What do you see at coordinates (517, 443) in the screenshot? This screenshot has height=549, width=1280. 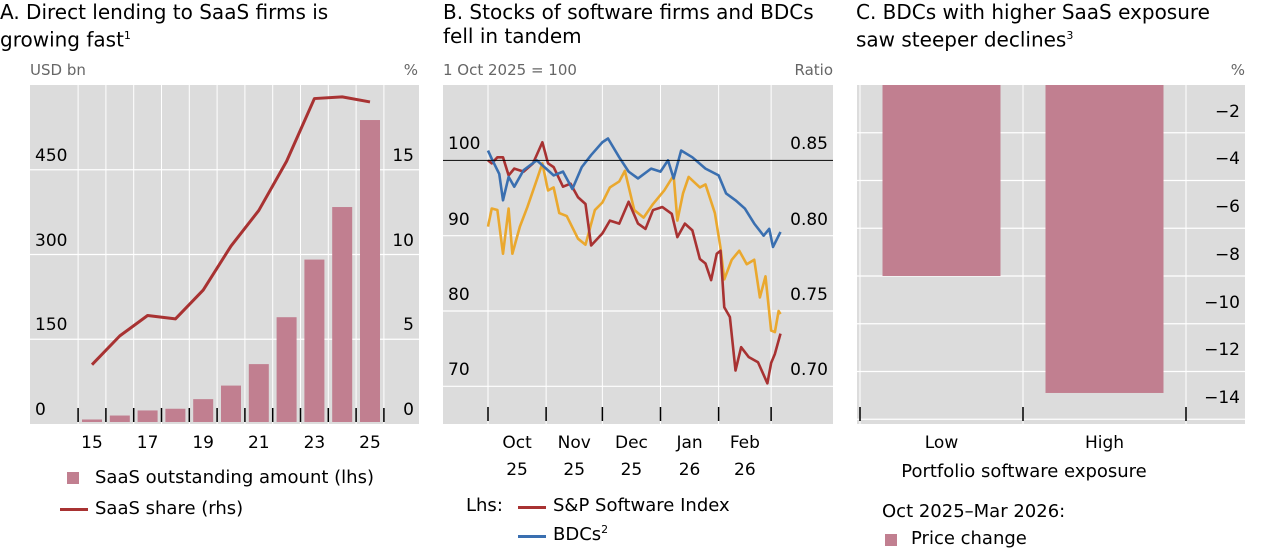 I see `x-tick-month: Oct` at bounding box center [517, 443].